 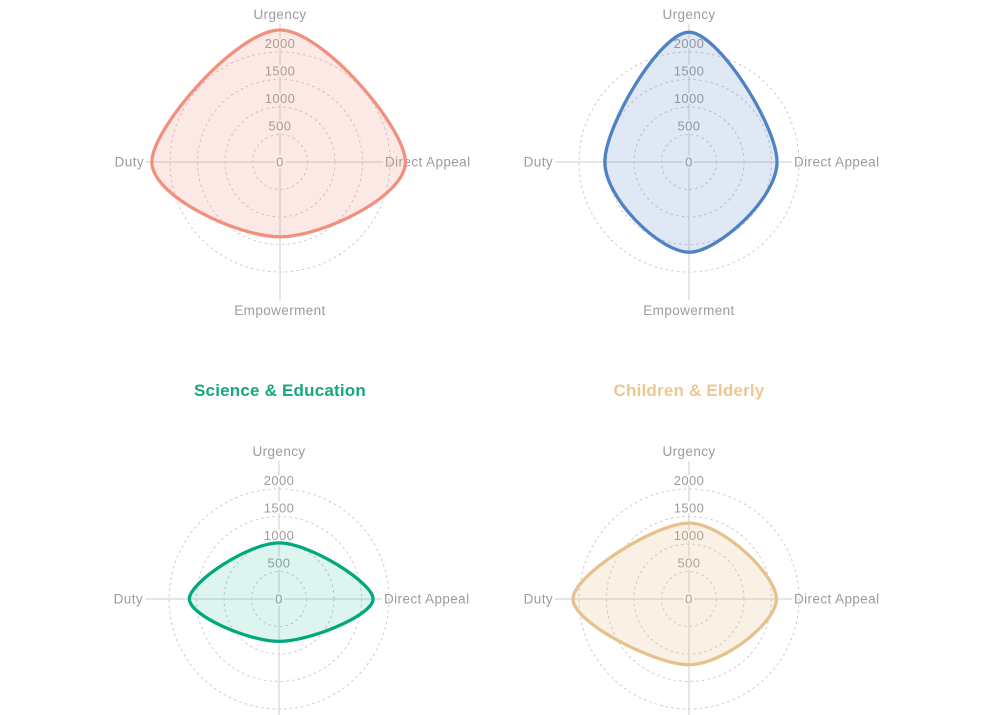 I want to click on chart-title-science-education: Science & Education, so click(x=280, y=390).